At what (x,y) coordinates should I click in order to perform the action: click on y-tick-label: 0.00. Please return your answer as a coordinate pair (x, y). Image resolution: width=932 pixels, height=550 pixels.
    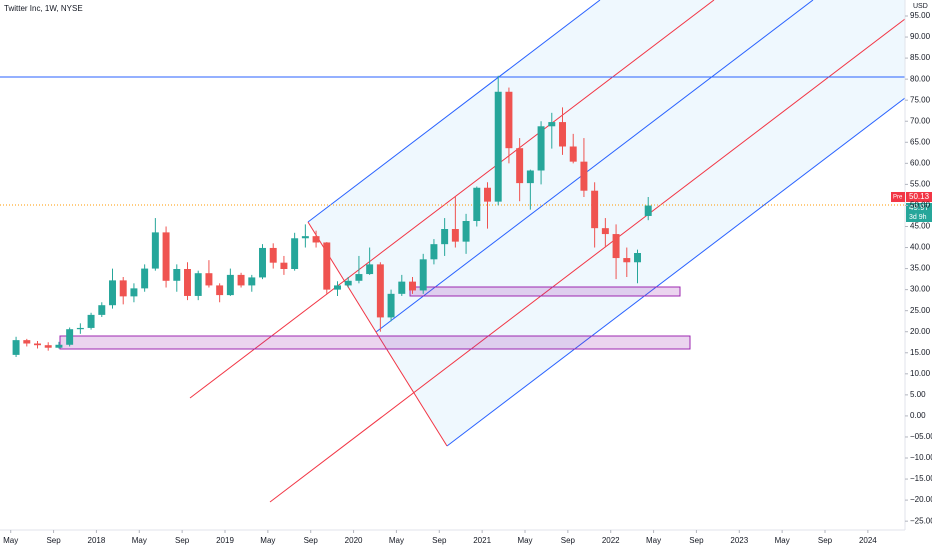
    Looking at the image, I should click on (918, 415).